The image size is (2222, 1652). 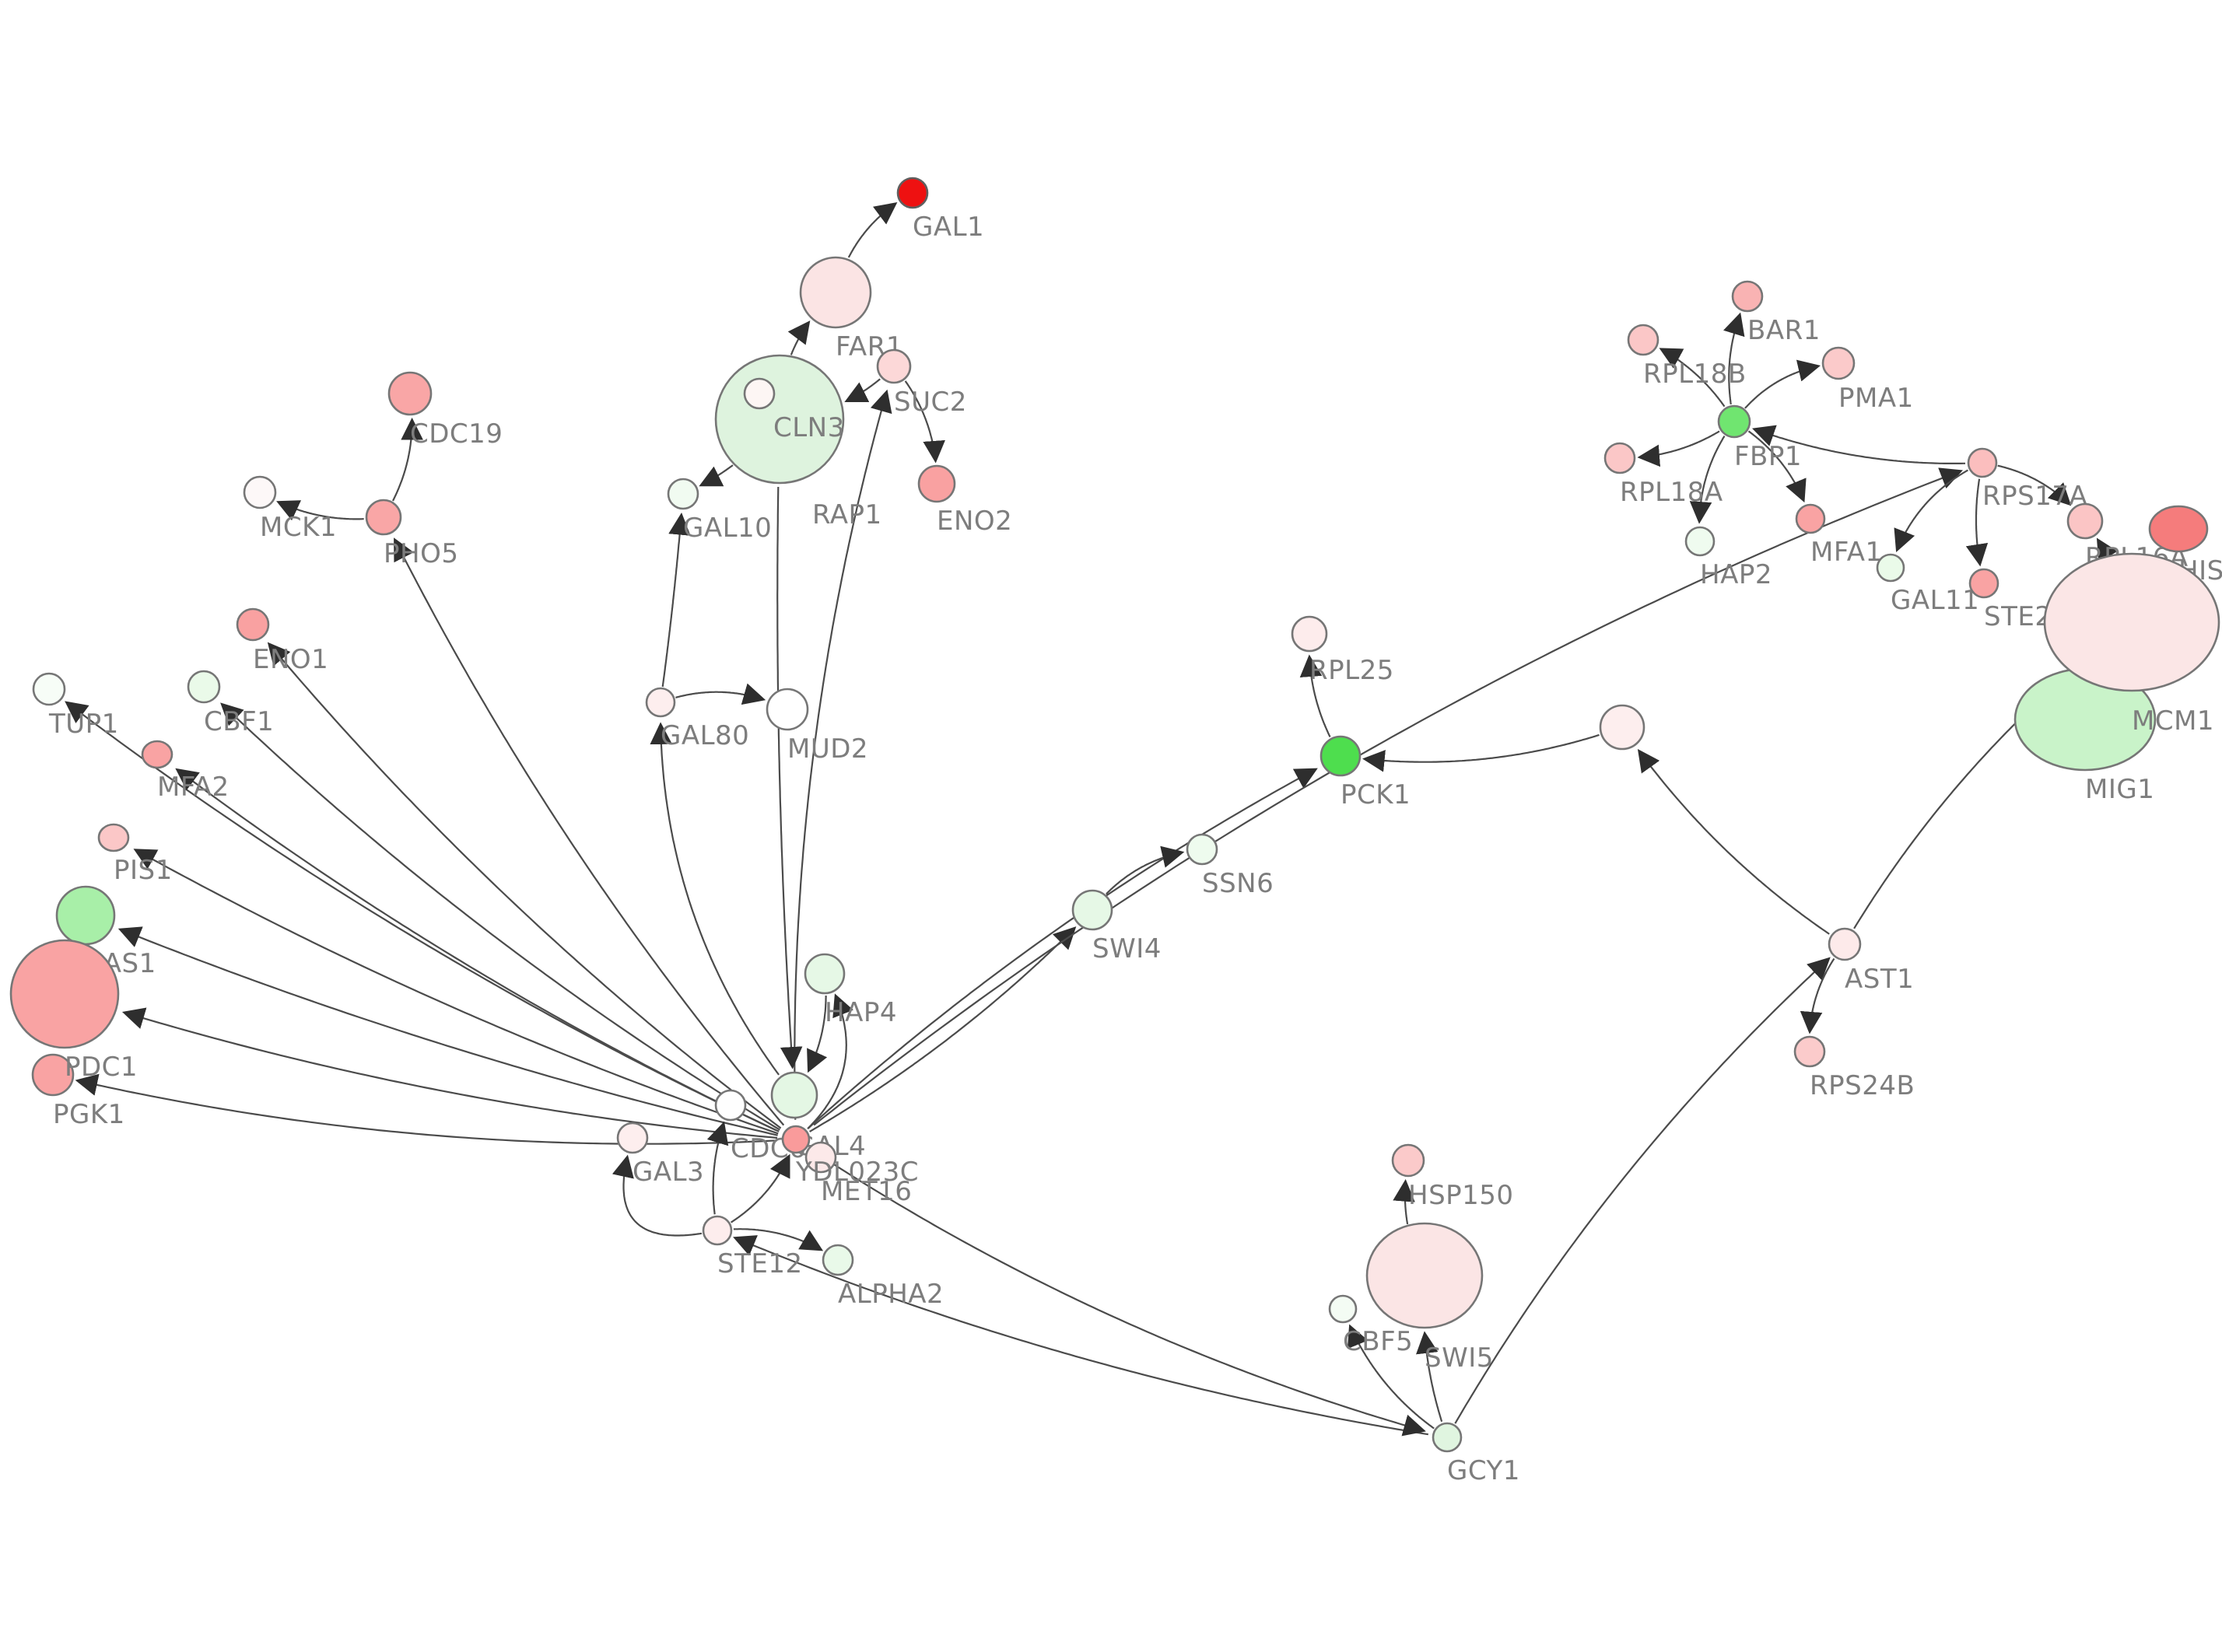 What do you see at coordinates (407, 460) in the screenshot?
I see `edge-PHO5-CDC19` at bounding box center [407, 460].